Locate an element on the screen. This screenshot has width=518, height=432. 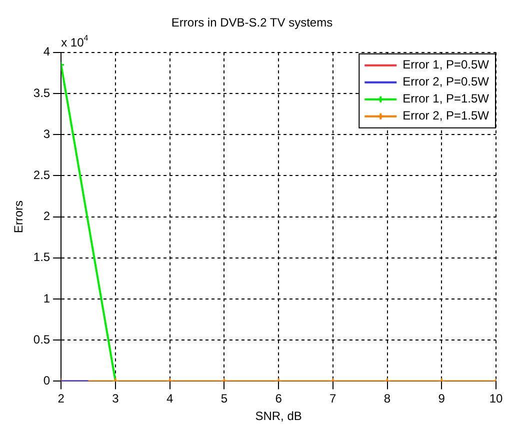
y-tick-label: 0 is located at coordinates (46, 381).